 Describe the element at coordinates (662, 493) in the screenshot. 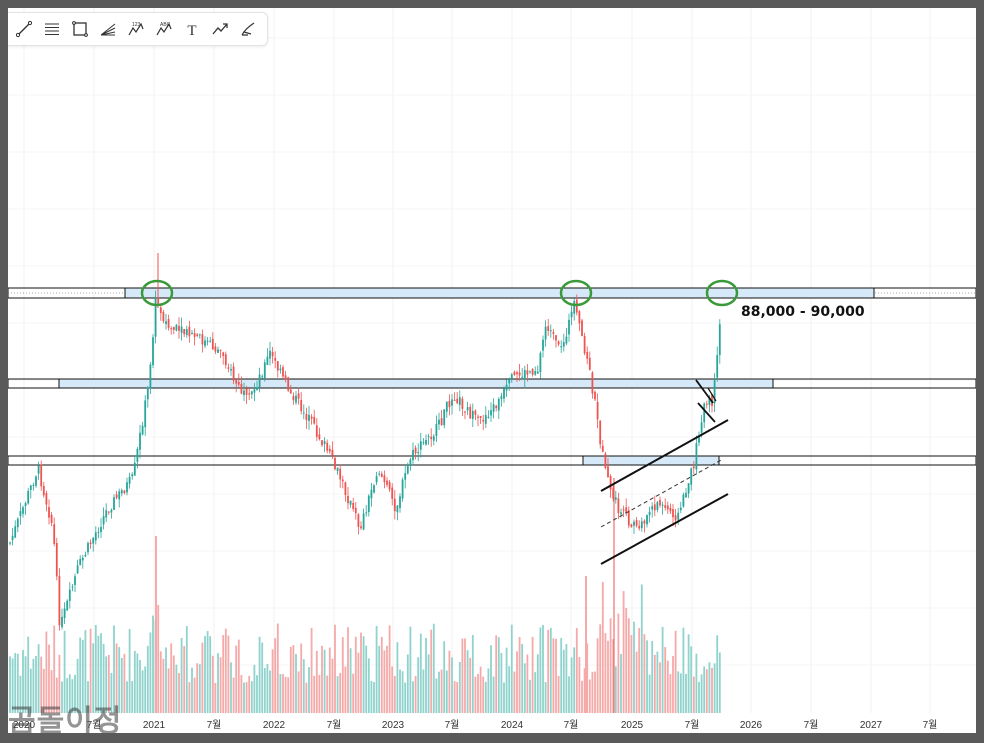

I see `channel-mid-line` at that location.